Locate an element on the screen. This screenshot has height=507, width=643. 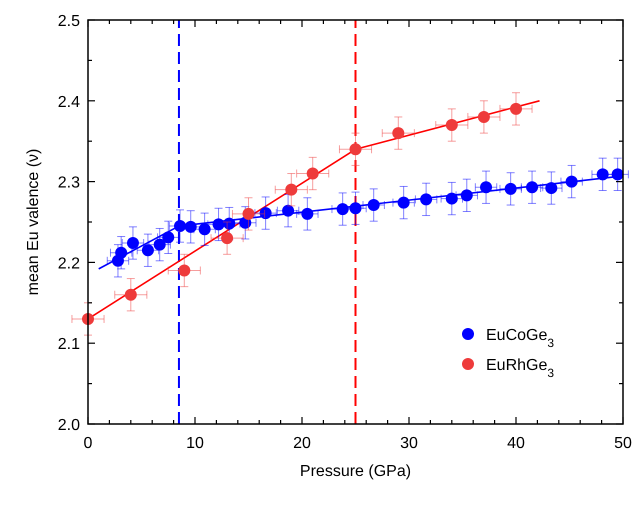
x-tick-label: 30 is located at coordinates (409, 443).